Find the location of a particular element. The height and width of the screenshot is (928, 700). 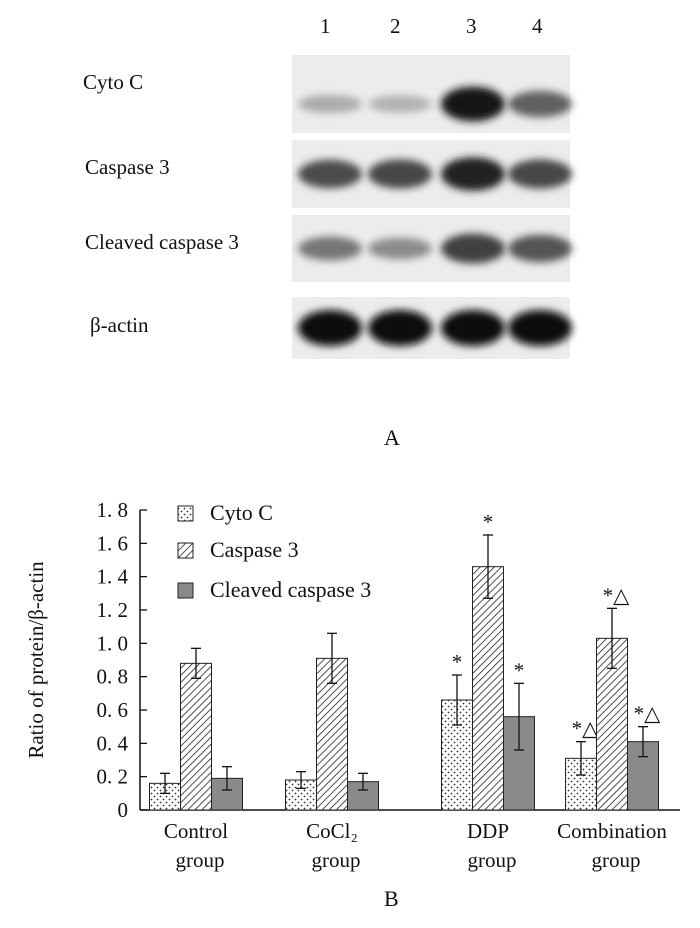

x-tick-label: DDP is located at coordinates (488, 831).